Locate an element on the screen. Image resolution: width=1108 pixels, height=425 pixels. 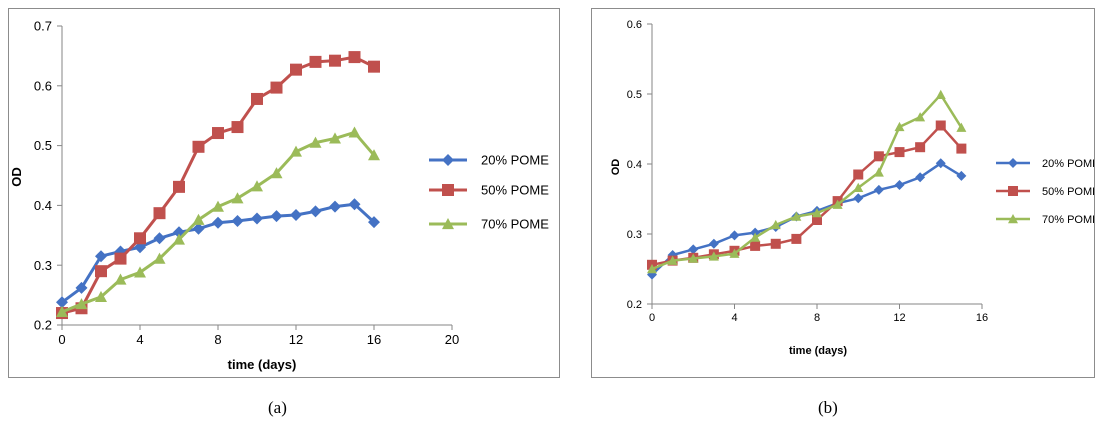
legend-label: 70% POME is located at coordinates (515, 224).